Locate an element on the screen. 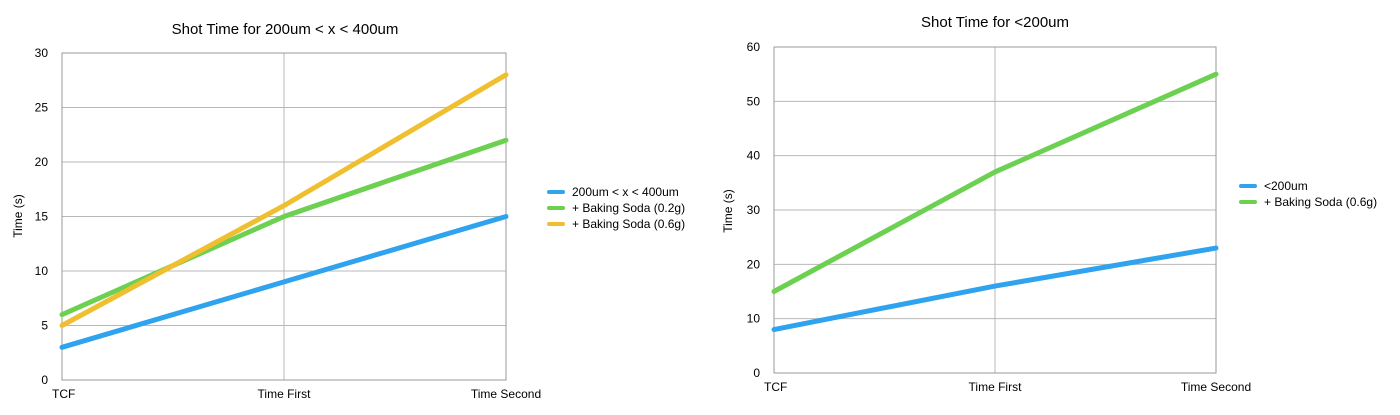  chart-2-y-tick: 30 is located at coordinates (754, 210).